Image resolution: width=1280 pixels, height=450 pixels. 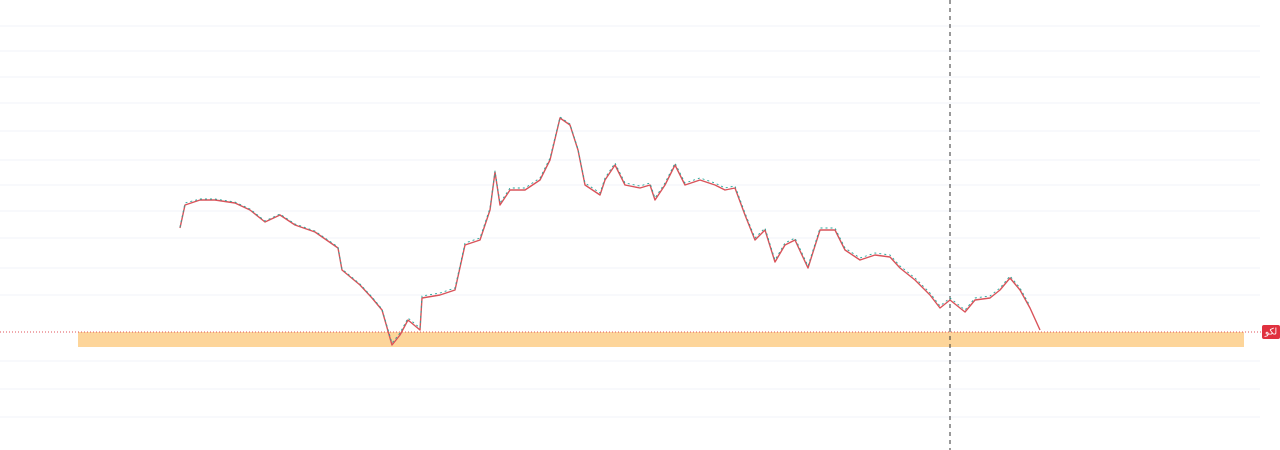 I want to click on price-tag, so click(x=1271, y=332).